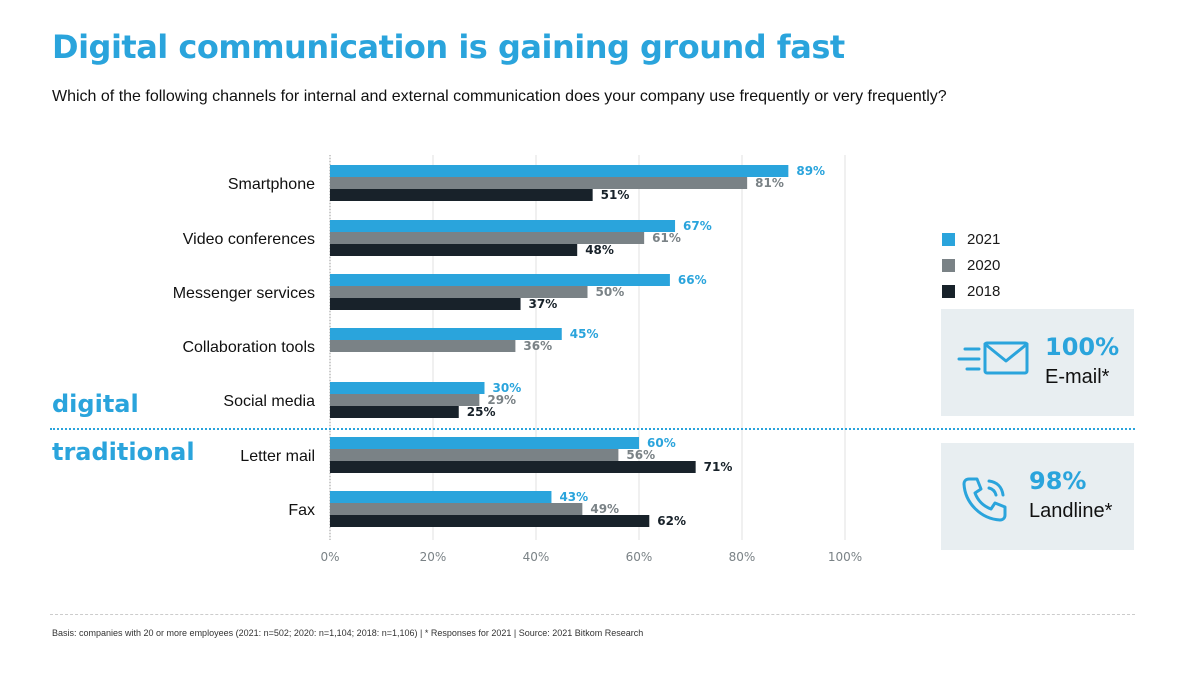 This screenshot has height=700, width=1200. What do you see at coordinates (573, 497) in the screenshot?
I see `data-label-fax-2021: 43%` at bounding box center [573, 497].